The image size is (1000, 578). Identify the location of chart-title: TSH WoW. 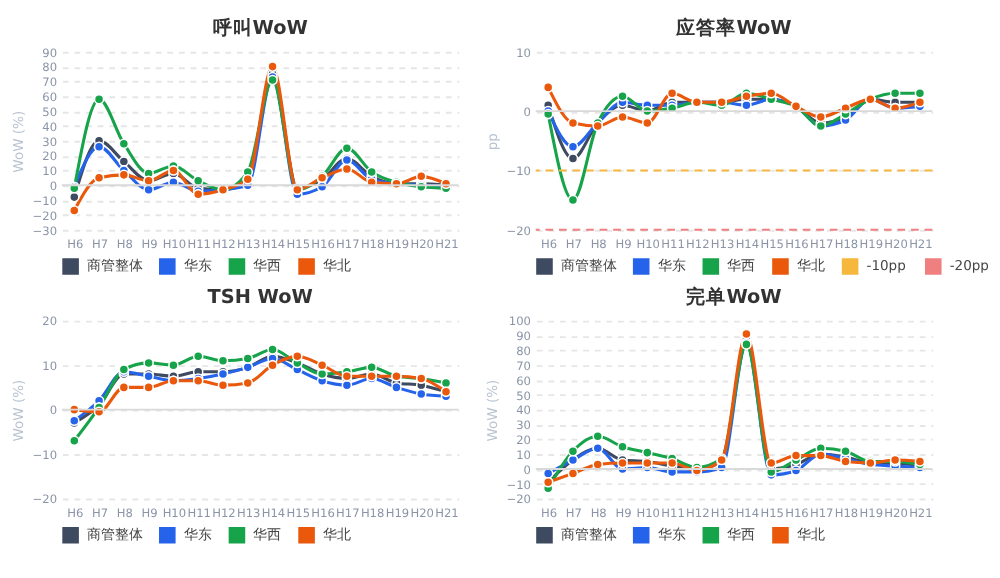
(260, 298).